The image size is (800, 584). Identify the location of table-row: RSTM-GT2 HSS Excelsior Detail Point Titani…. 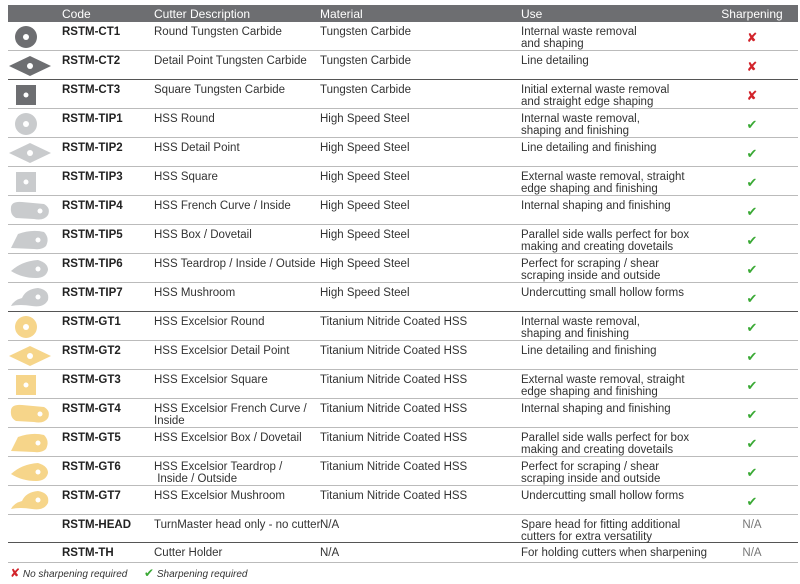
(403, 355).